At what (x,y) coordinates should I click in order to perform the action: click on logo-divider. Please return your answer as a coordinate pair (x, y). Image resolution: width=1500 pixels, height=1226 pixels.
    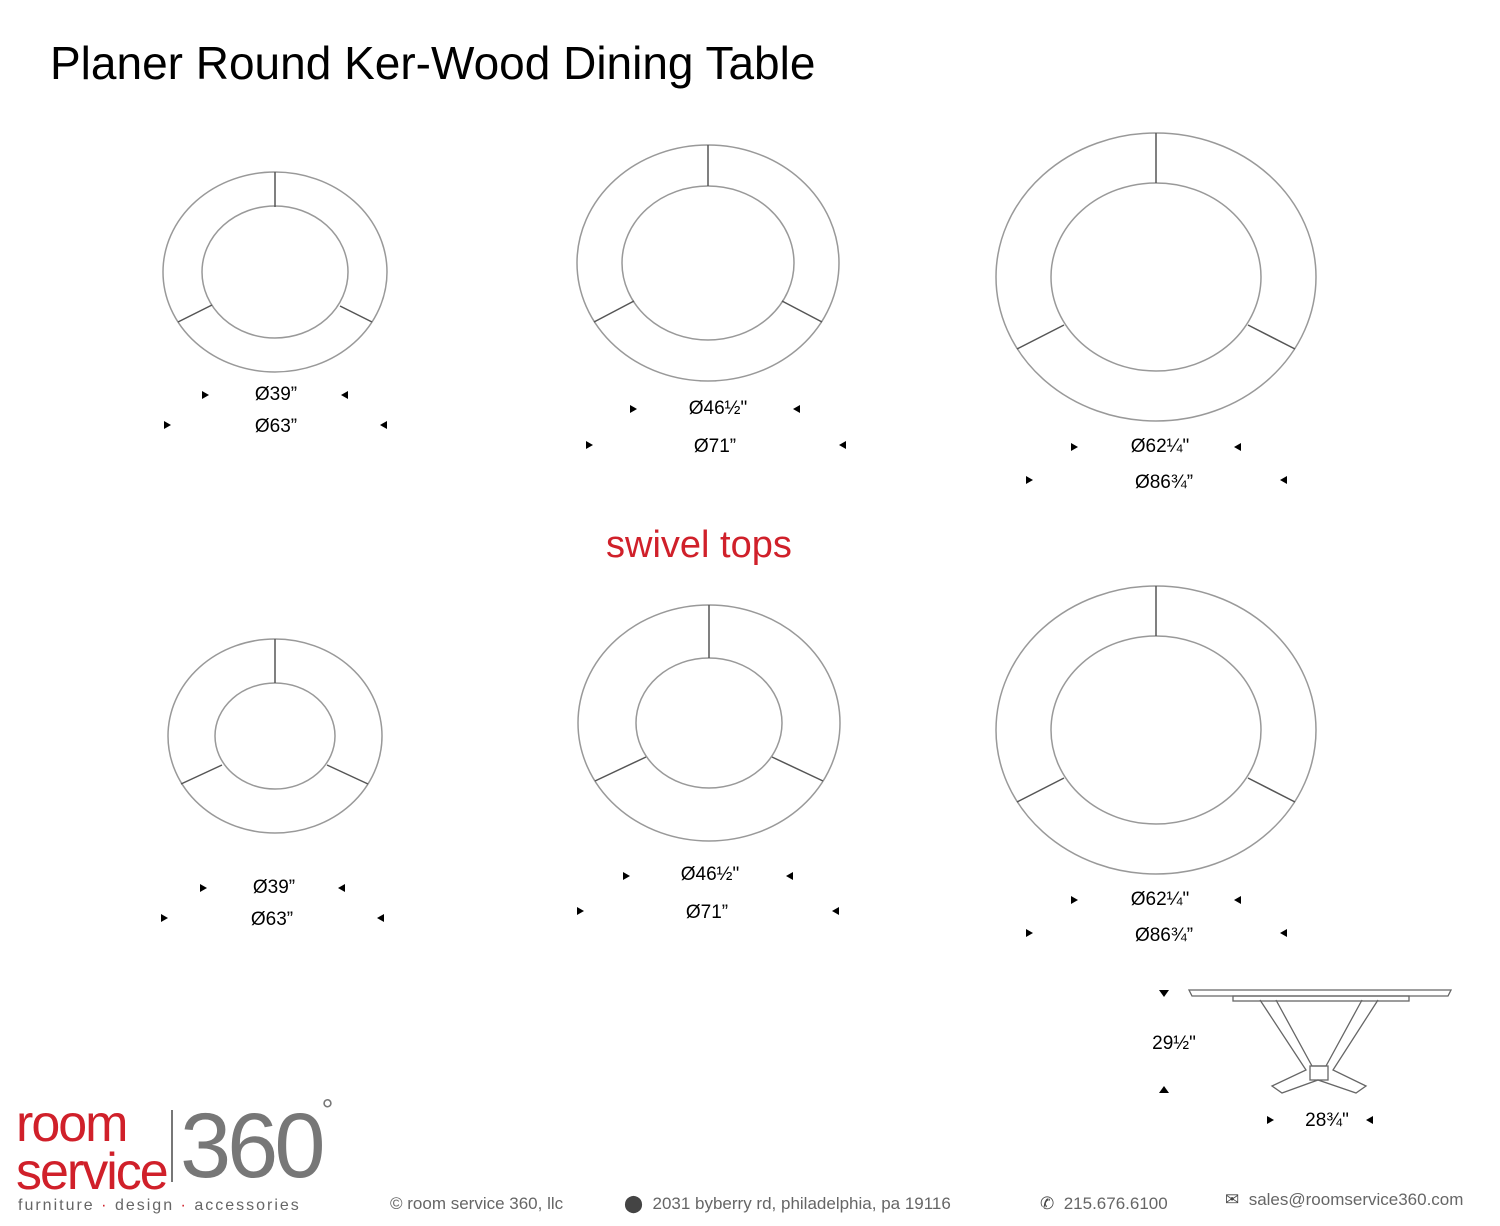
    Looking at the image, I should click on (172, 1146).